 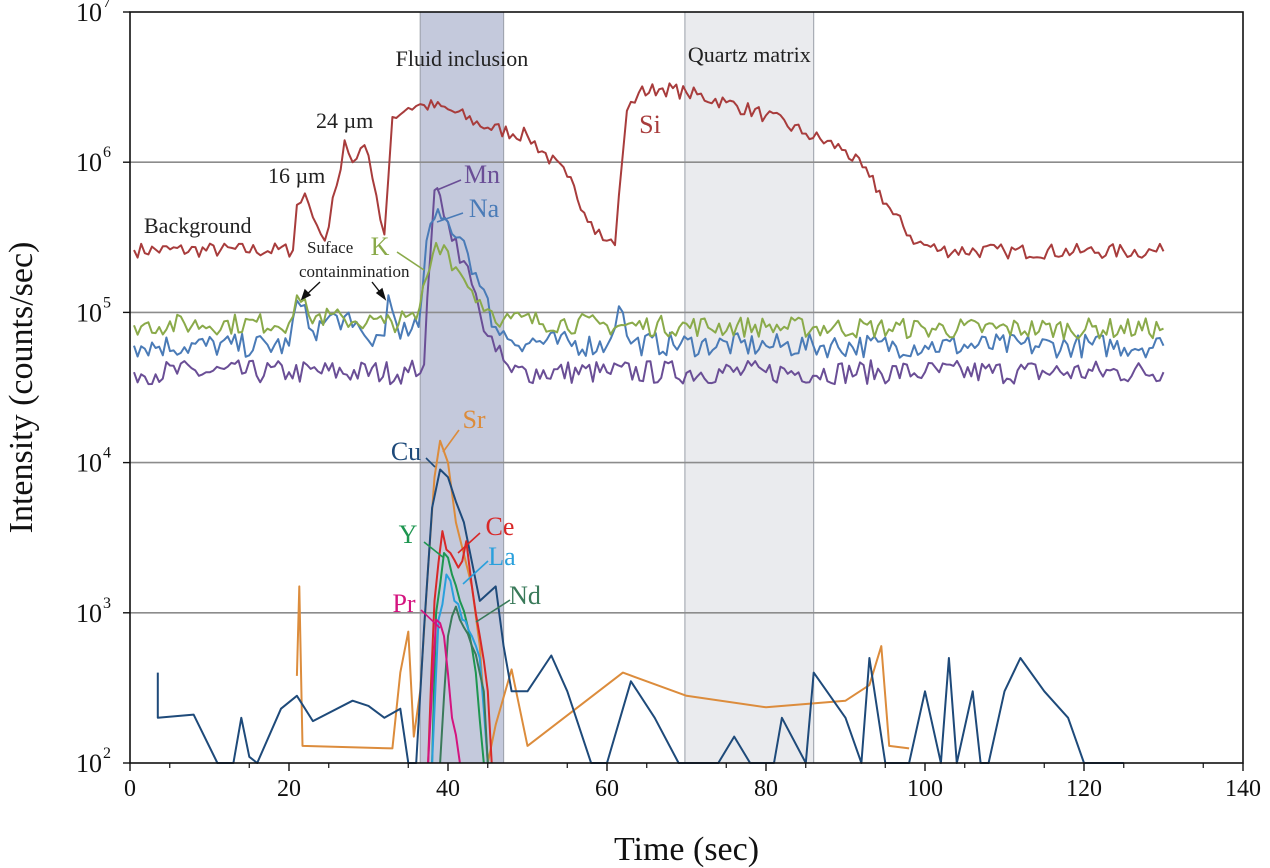 I want to click on series-leader-la, so click(x=475, y=572).